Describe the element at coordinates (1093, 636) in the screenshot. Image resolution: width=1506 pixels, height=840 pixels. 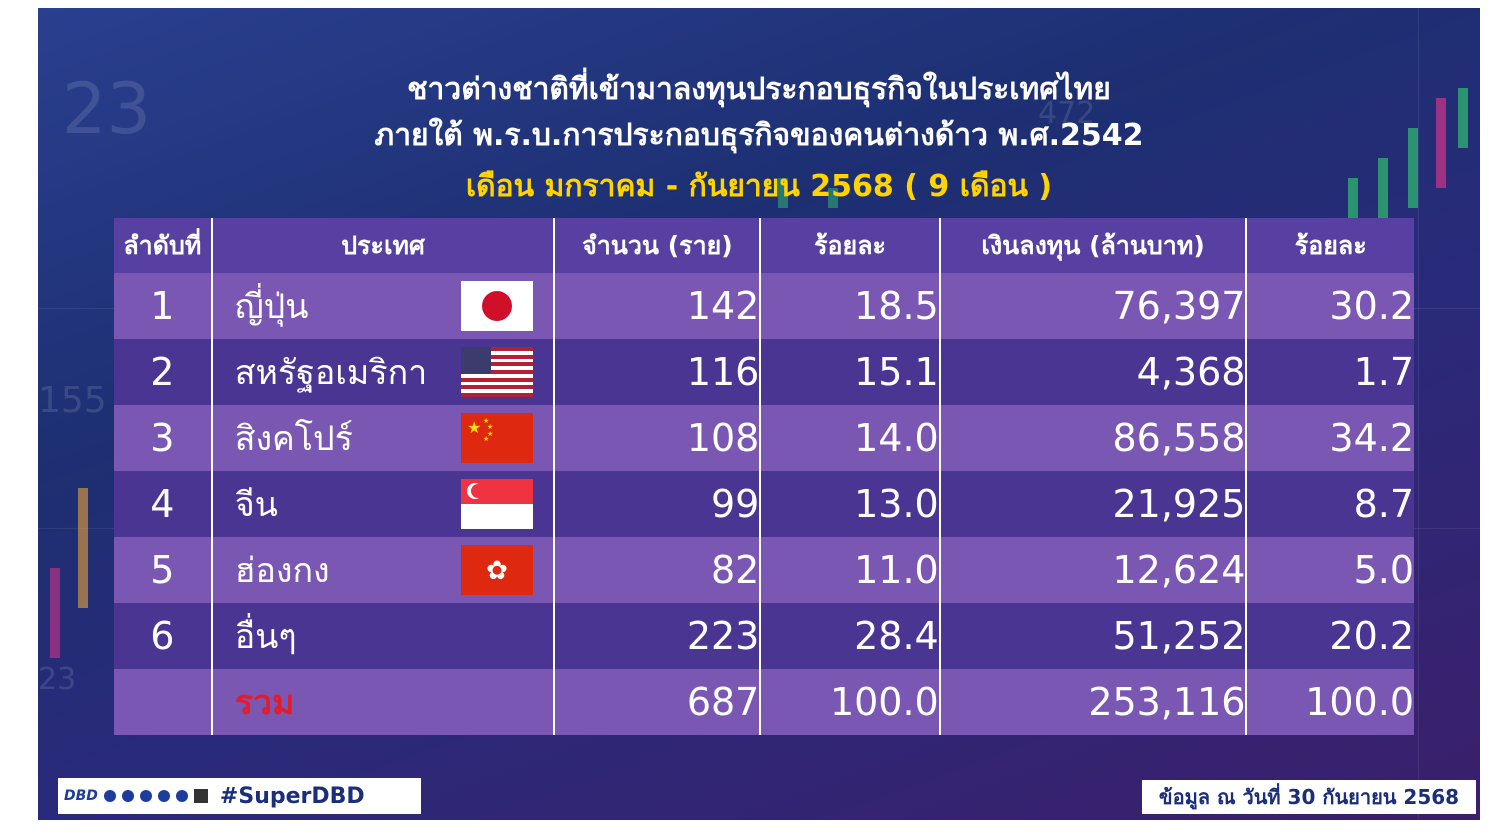
I see `investment-cell: 51,252` at that location.